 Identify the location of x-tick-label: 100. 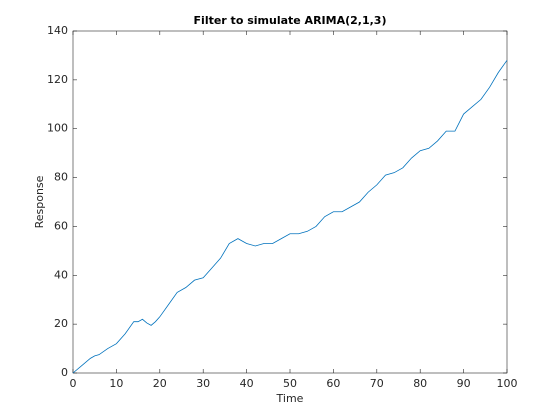
(507, 383).